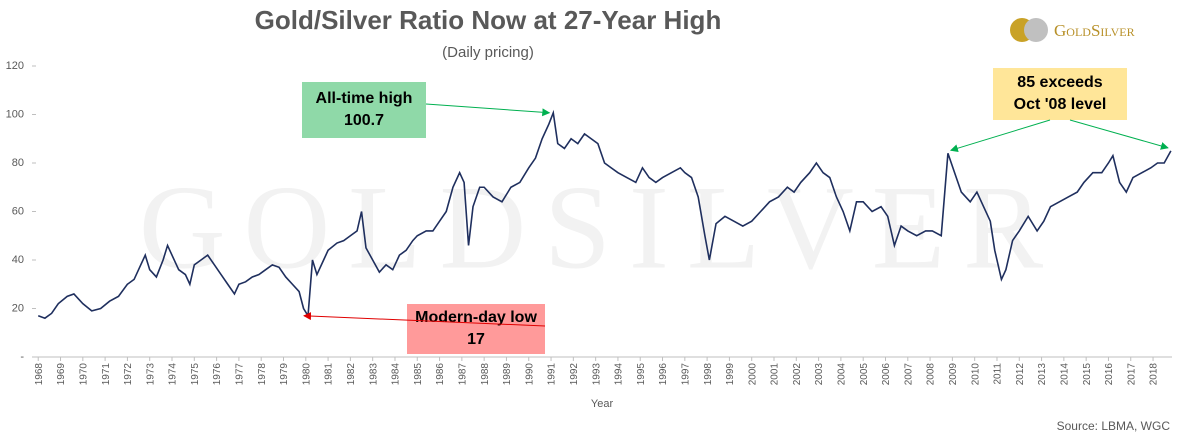 Image resolution: width=1181 pixels, height=442 pixels. I want to click on x-tick-label: 1982, so click(351, 374).